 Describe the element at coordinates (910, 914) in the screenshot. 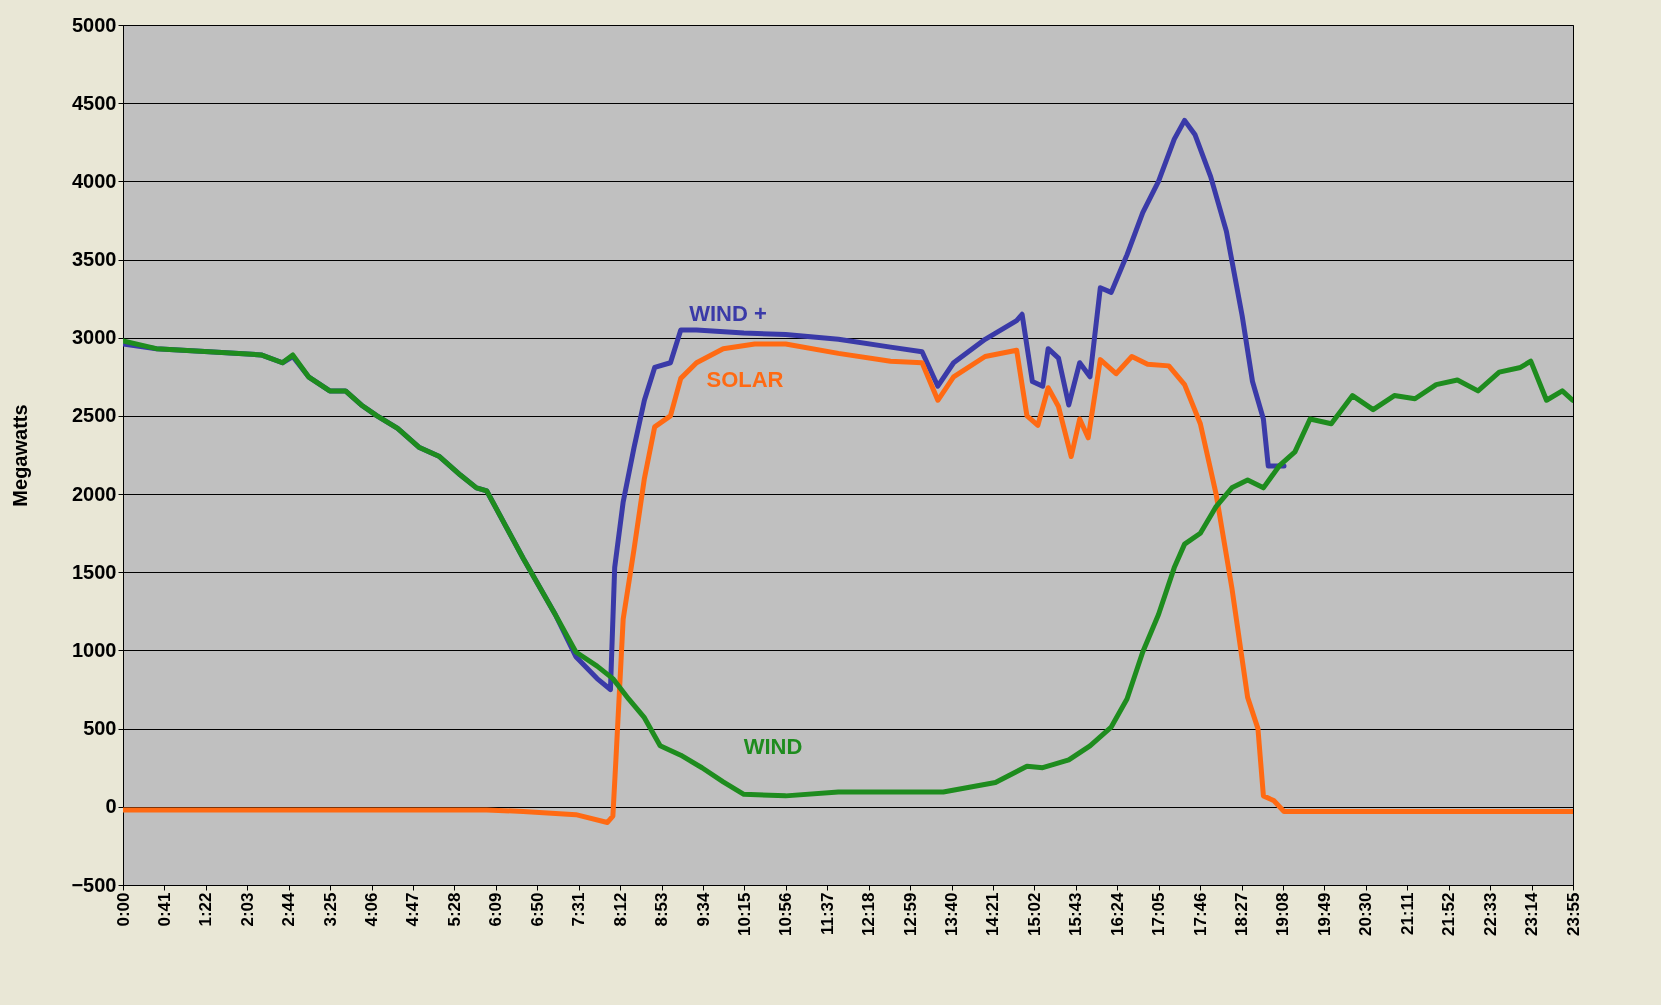

I see `x-tick-label: 12:59` at that location.